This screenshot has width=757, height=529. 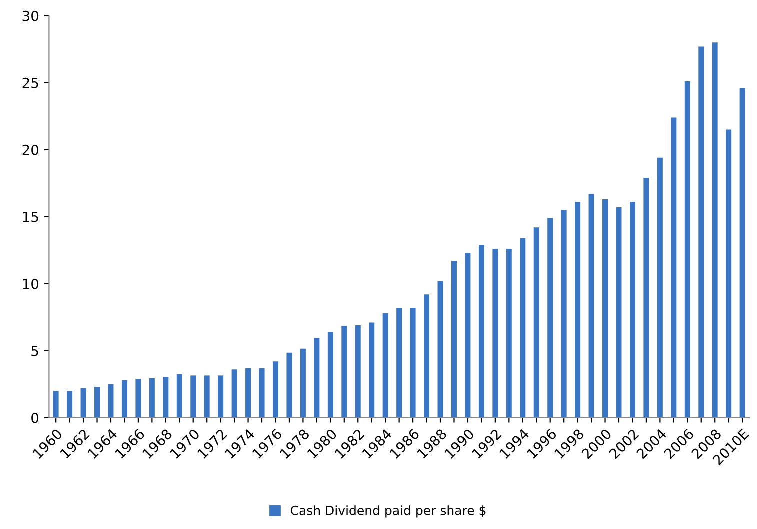 I want to click on y-tick-label: 10, so click(x=31, y=284).